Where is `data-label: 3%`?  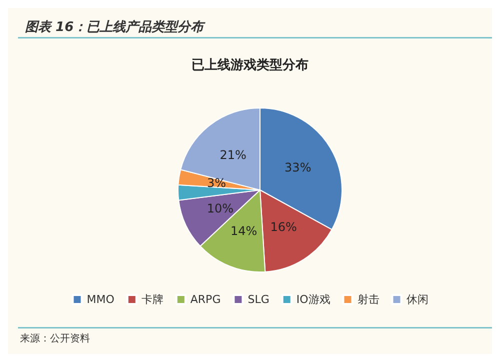
data-label: 3% is located at coordinates (216, 183).